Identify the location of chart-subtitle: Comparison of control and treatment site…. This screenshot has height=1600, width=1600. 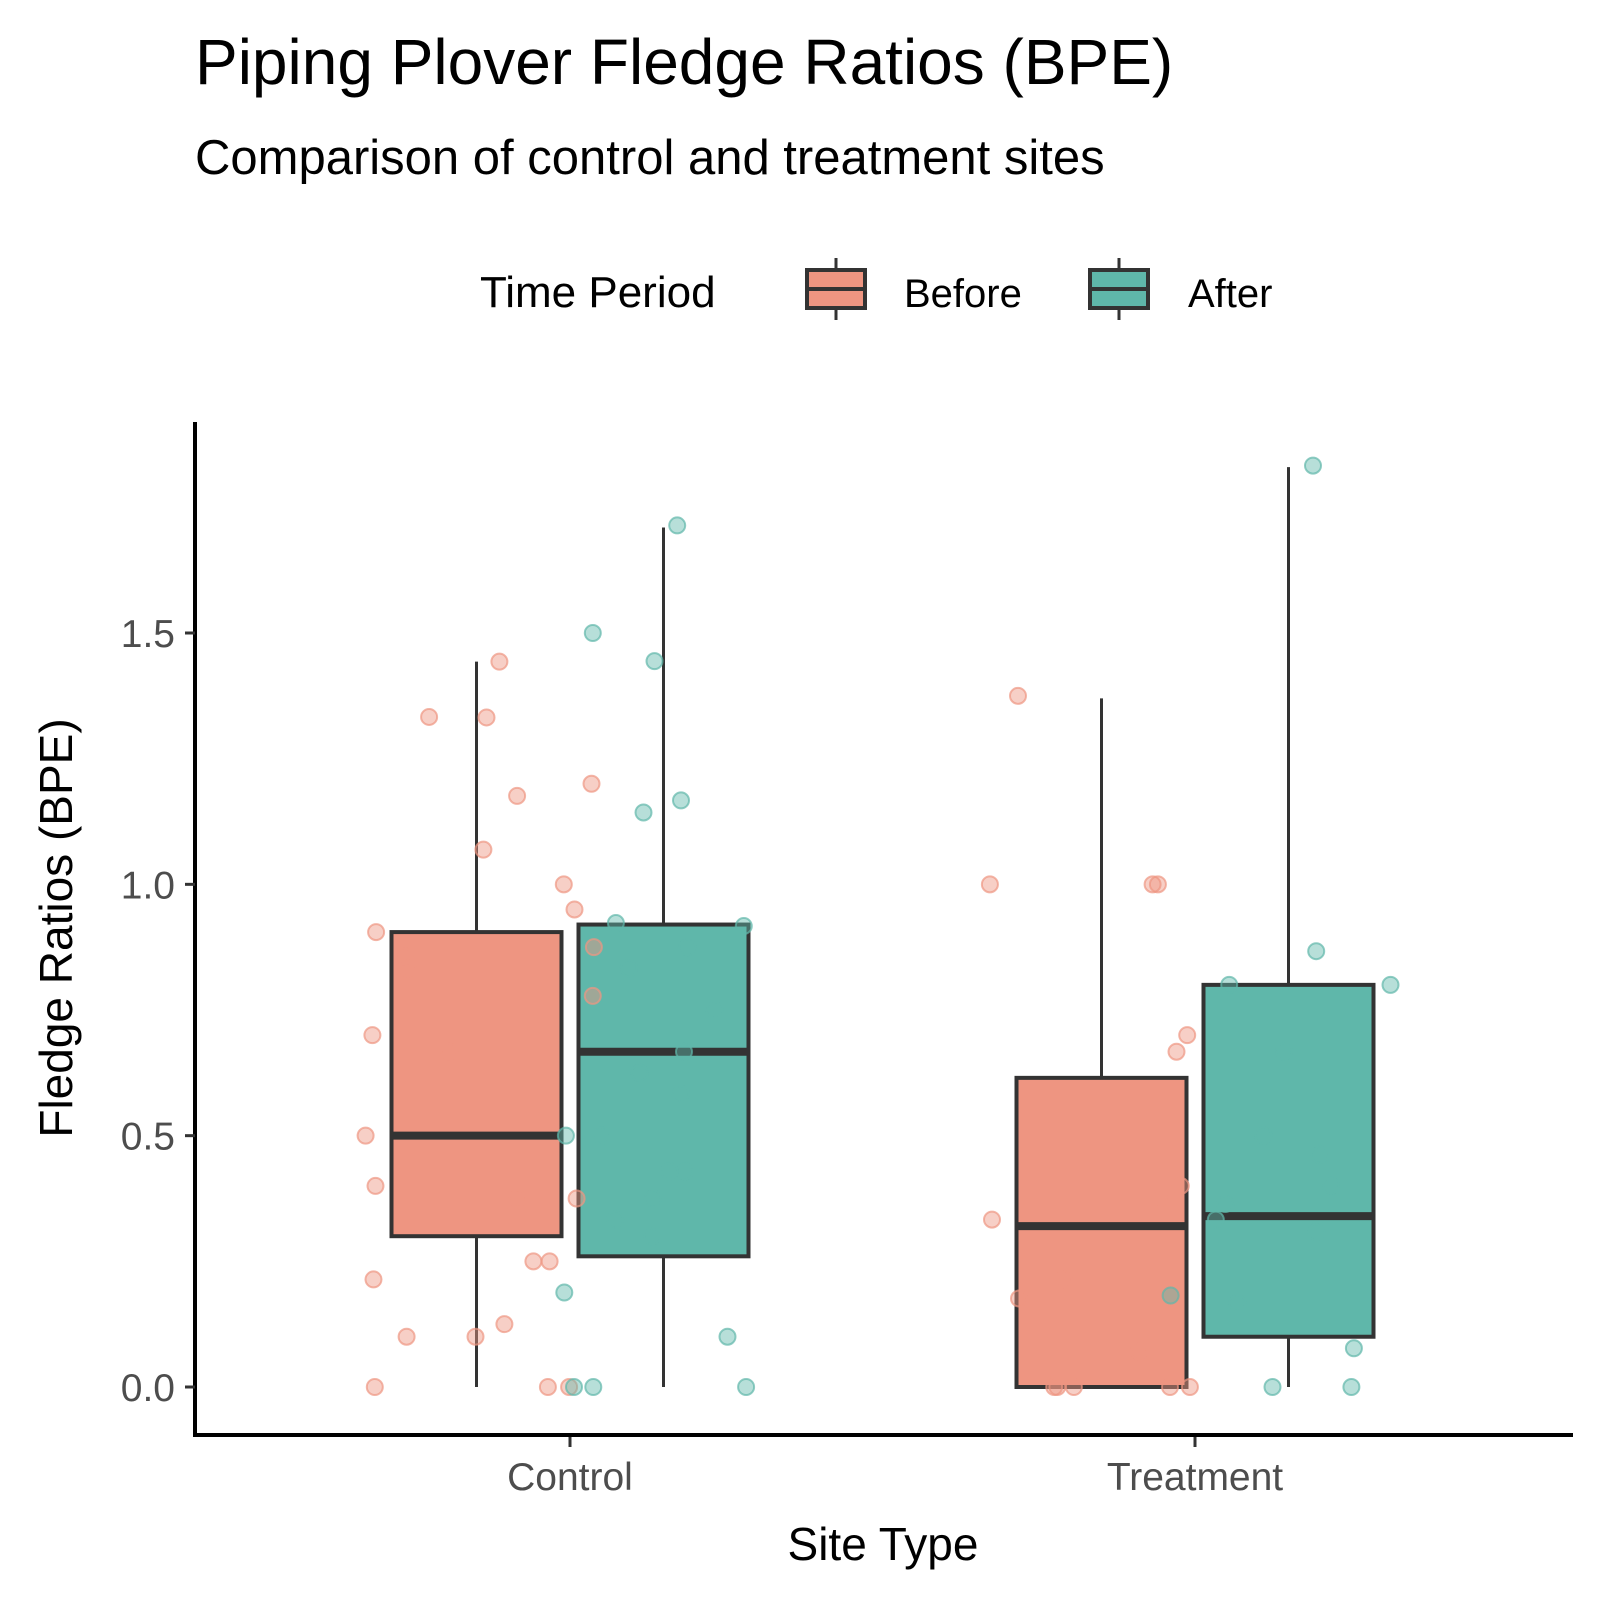
(650, 158).